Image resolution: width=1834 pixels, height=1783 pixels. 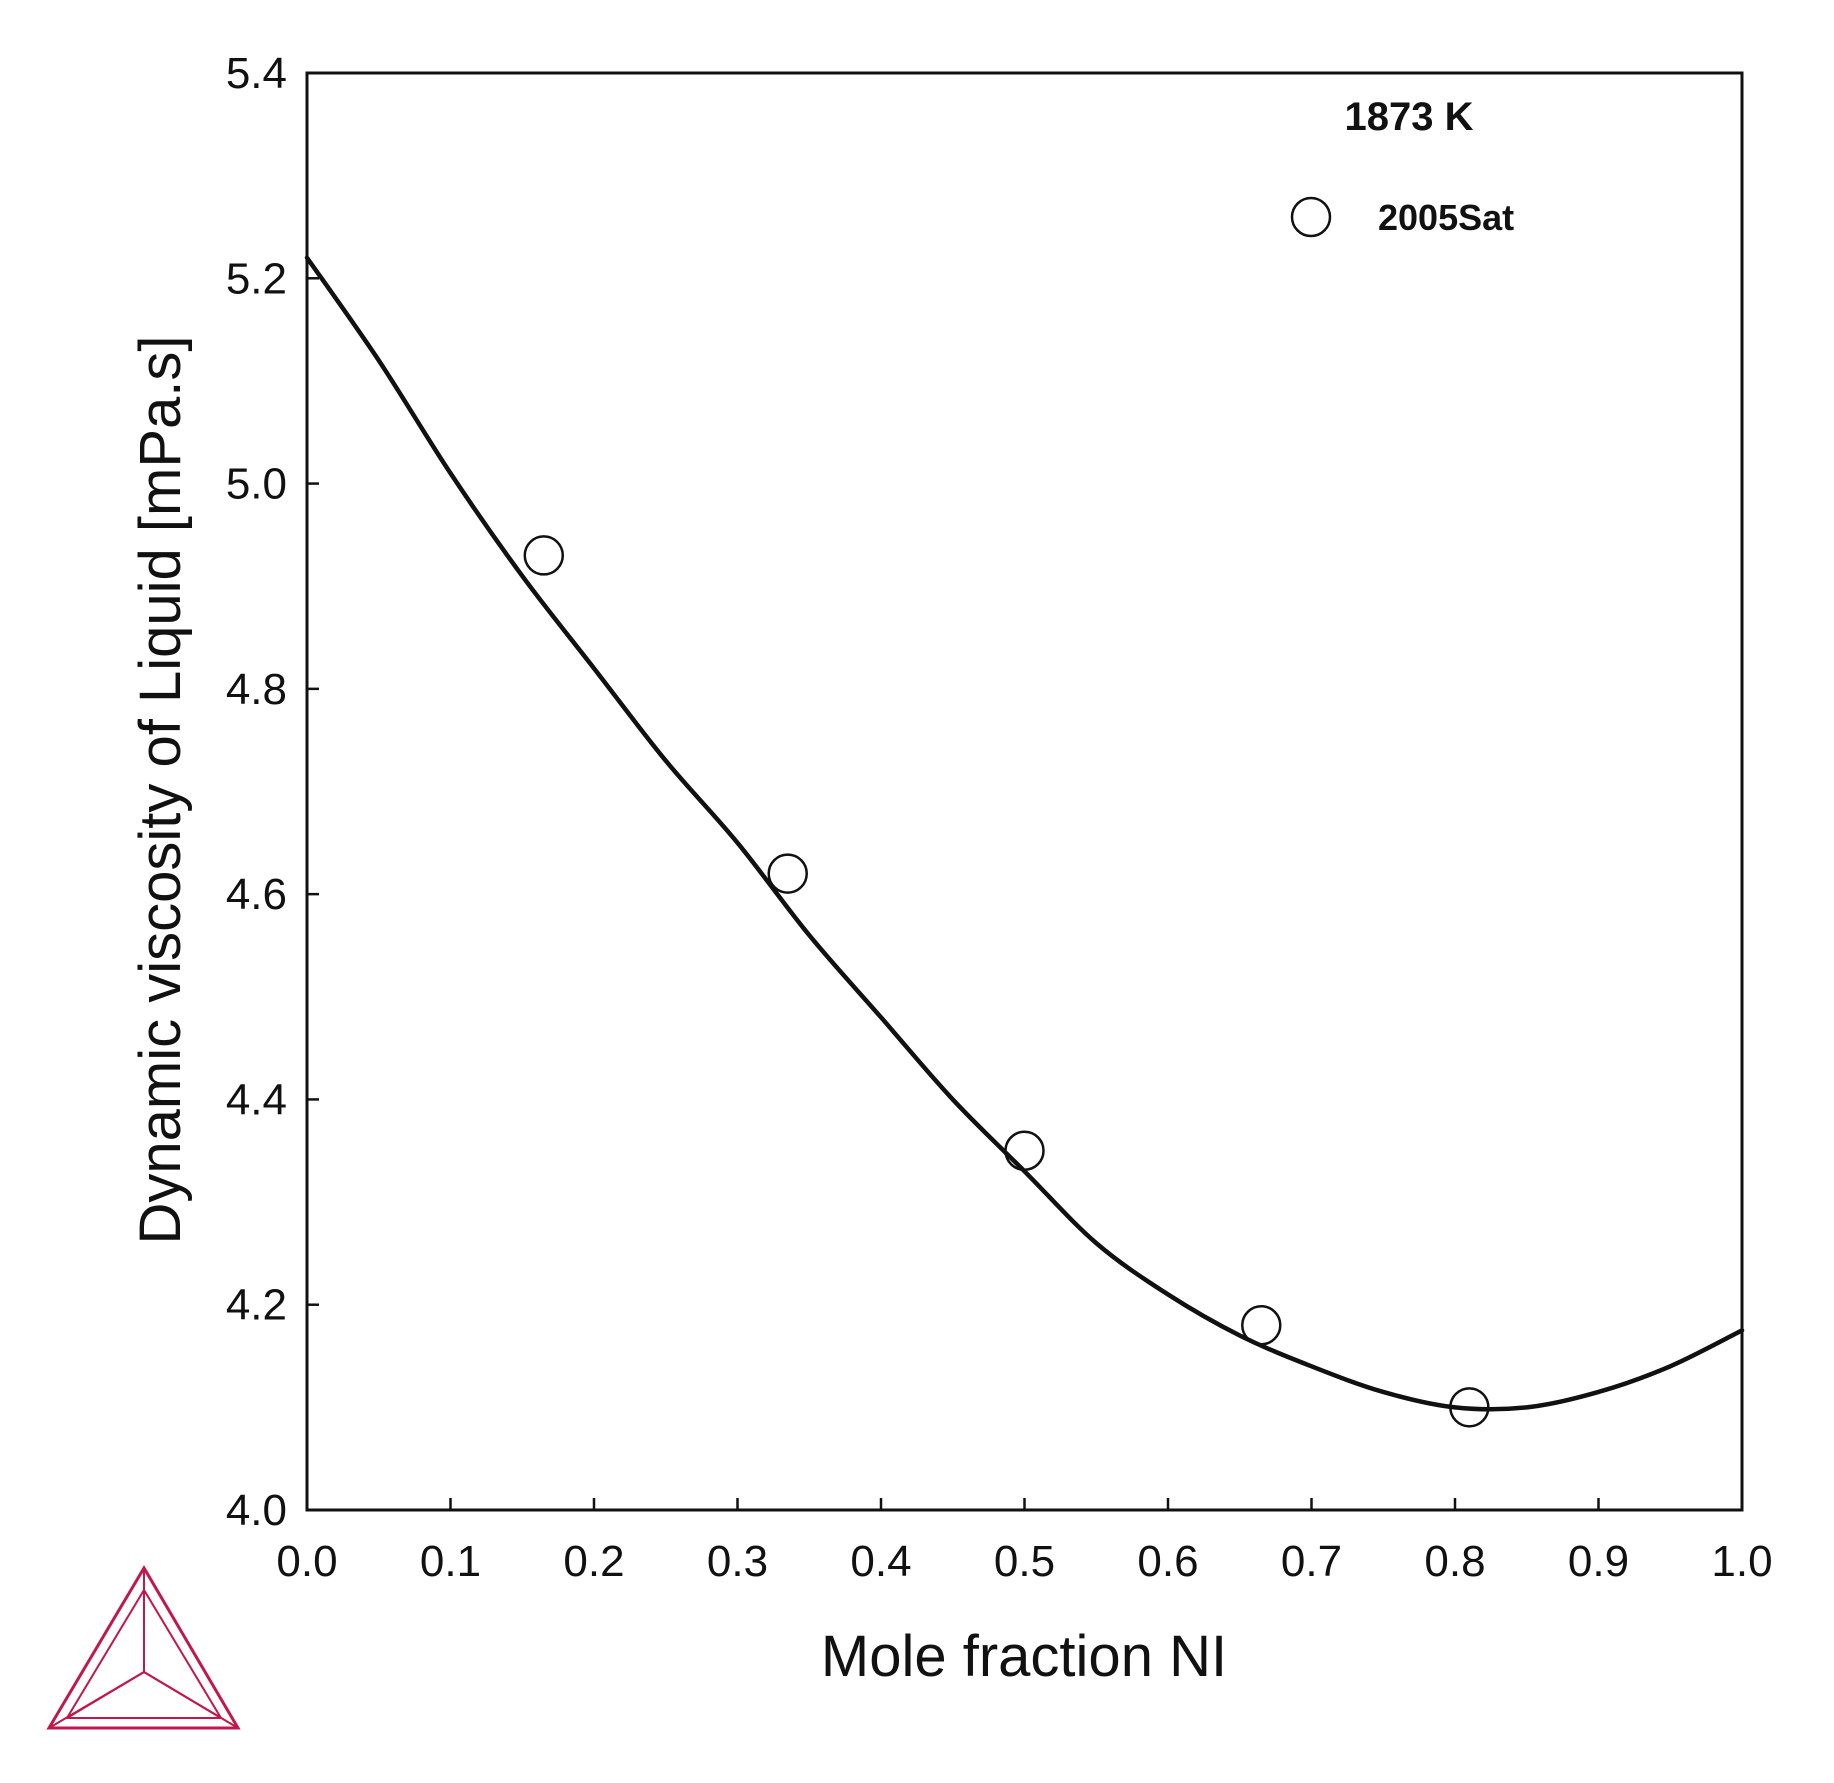 What do you see at coordinates (1409, 117) in the screenshot?
I see `temperature-annotation: 1873 K` at bounding box center [1409, 117].